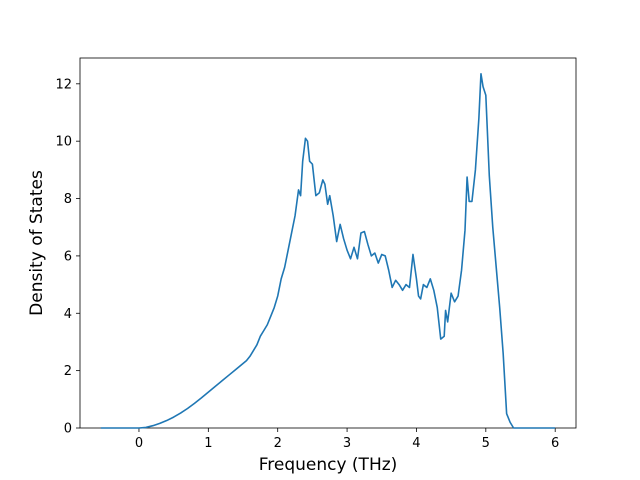 The width and height of the screenshot is (640, 480). What do you see at coordinates (37, 243) in the screenshot?
I see `y-axis-label: Density of States` at bounding box center [37, 243].